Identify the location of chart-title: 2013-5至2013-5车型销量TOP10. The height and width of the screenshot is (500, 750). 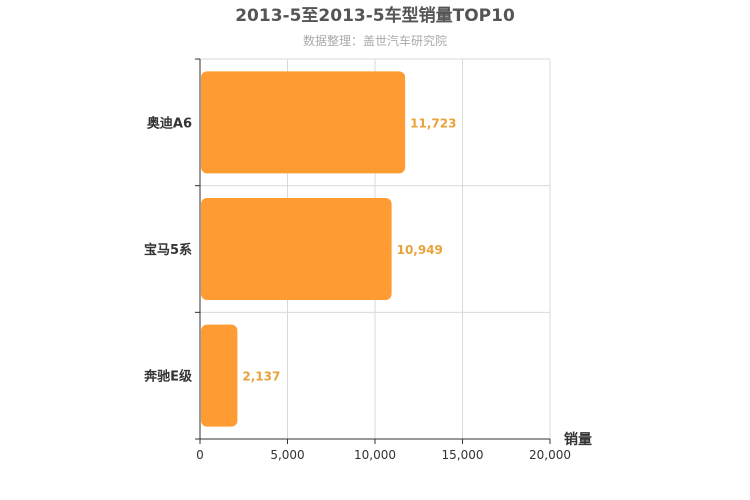
(375, 16).